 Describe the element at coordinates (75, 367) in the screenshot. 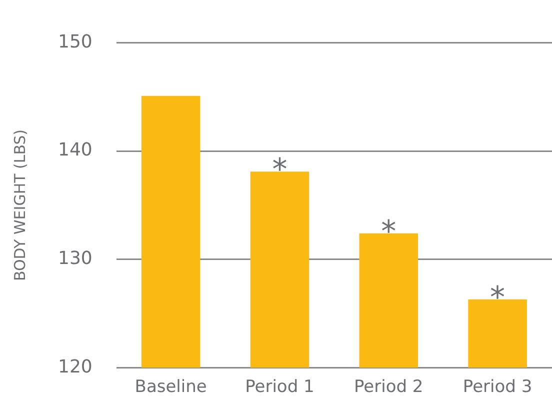

I see `y-tick-label: 120` at that location.